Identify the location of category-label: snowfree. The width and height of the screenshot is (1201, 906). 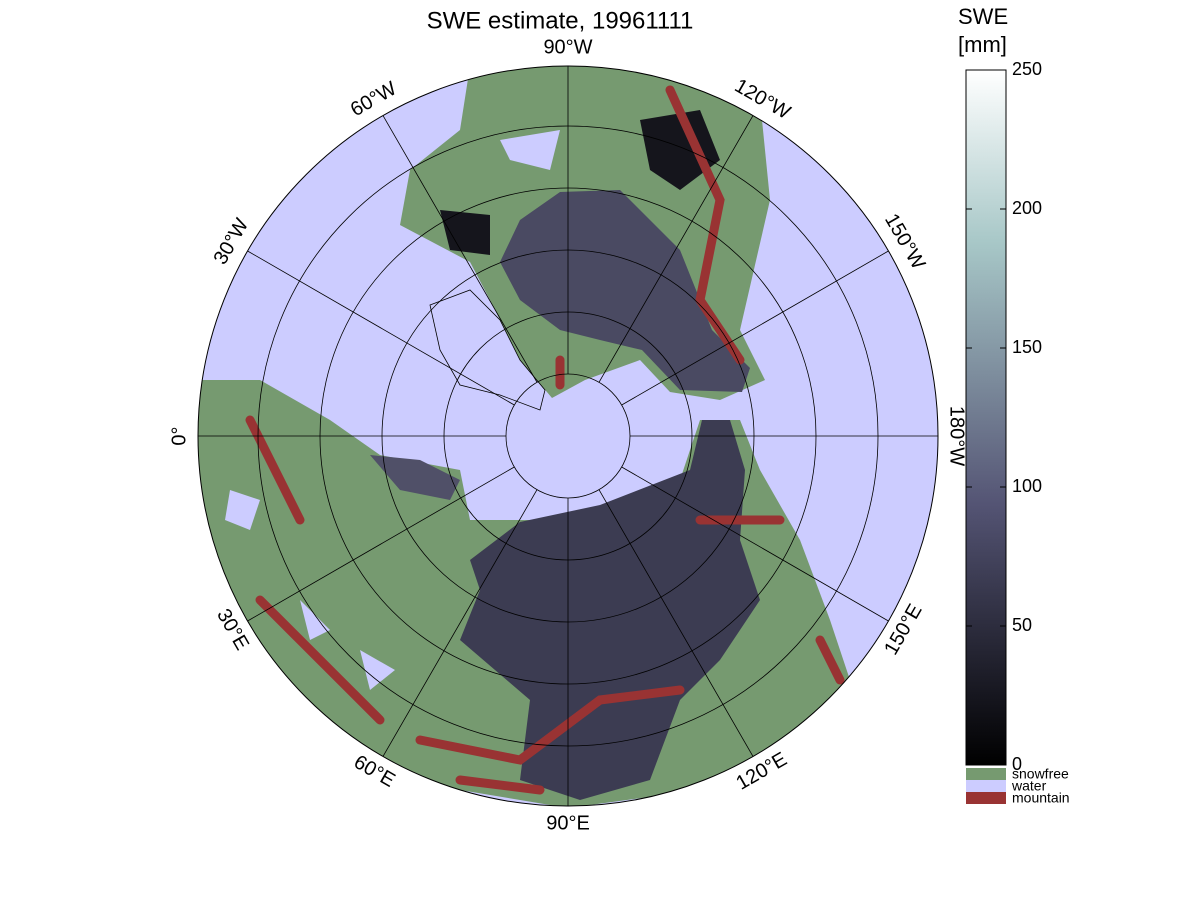
(1040, 774).